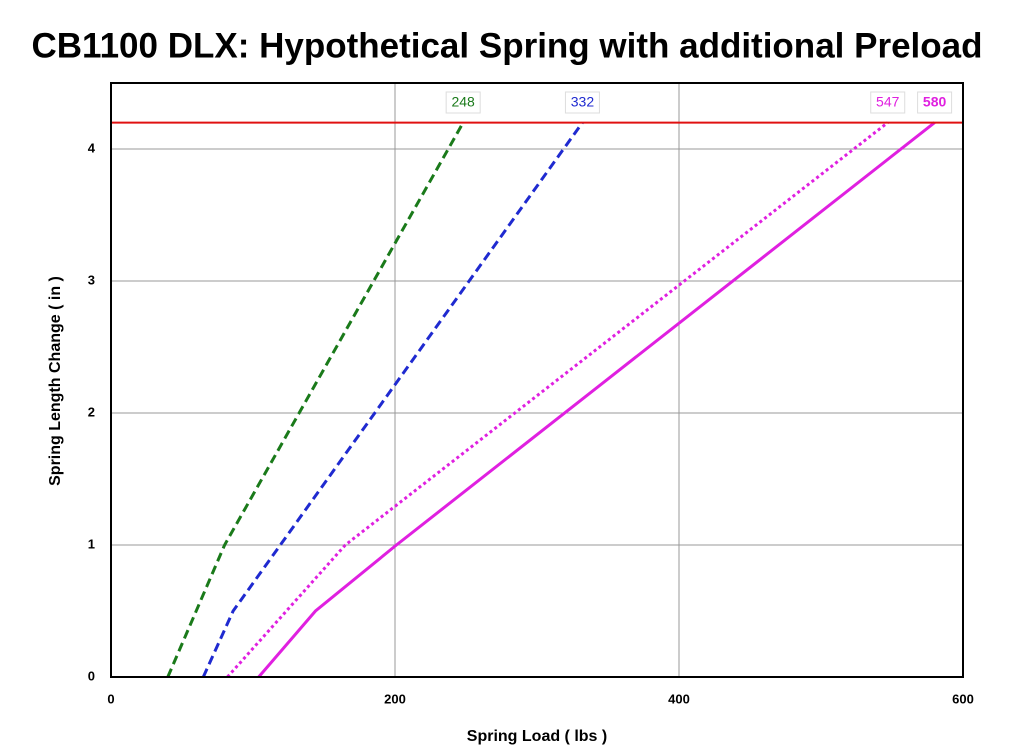 The height and width of the screenshot is (755, 1024). Describe the element at coordinates (92, 147) in the screenshot. I see `y-tick-label: 4` at that location.